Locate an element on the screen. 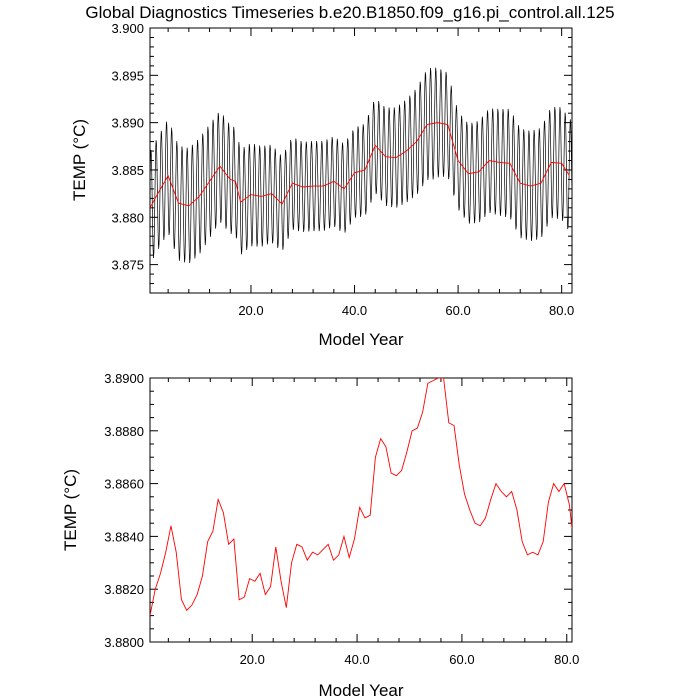  annual-mean-series-line is located at coordinates (360, 165).